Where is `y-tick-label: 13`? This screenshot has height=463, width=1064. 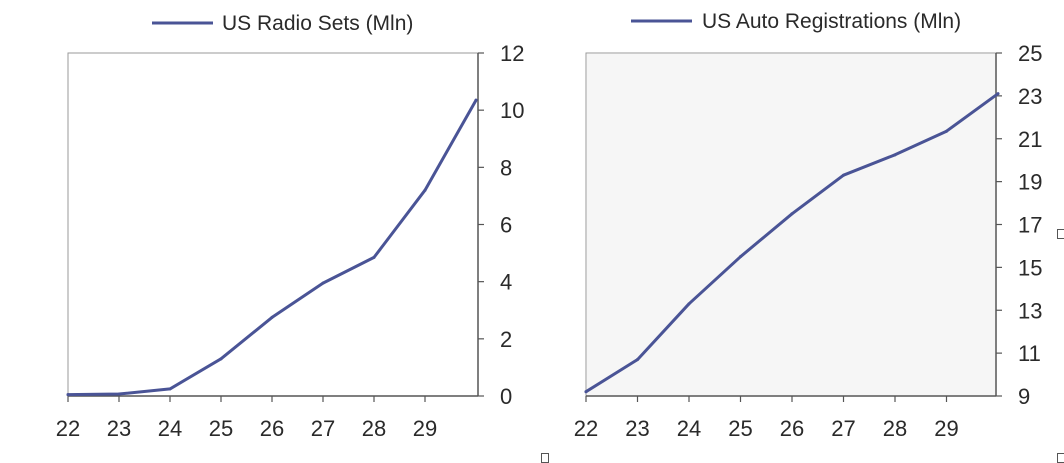
y-tick-label: 13 is located at coordinates (1030, 310).